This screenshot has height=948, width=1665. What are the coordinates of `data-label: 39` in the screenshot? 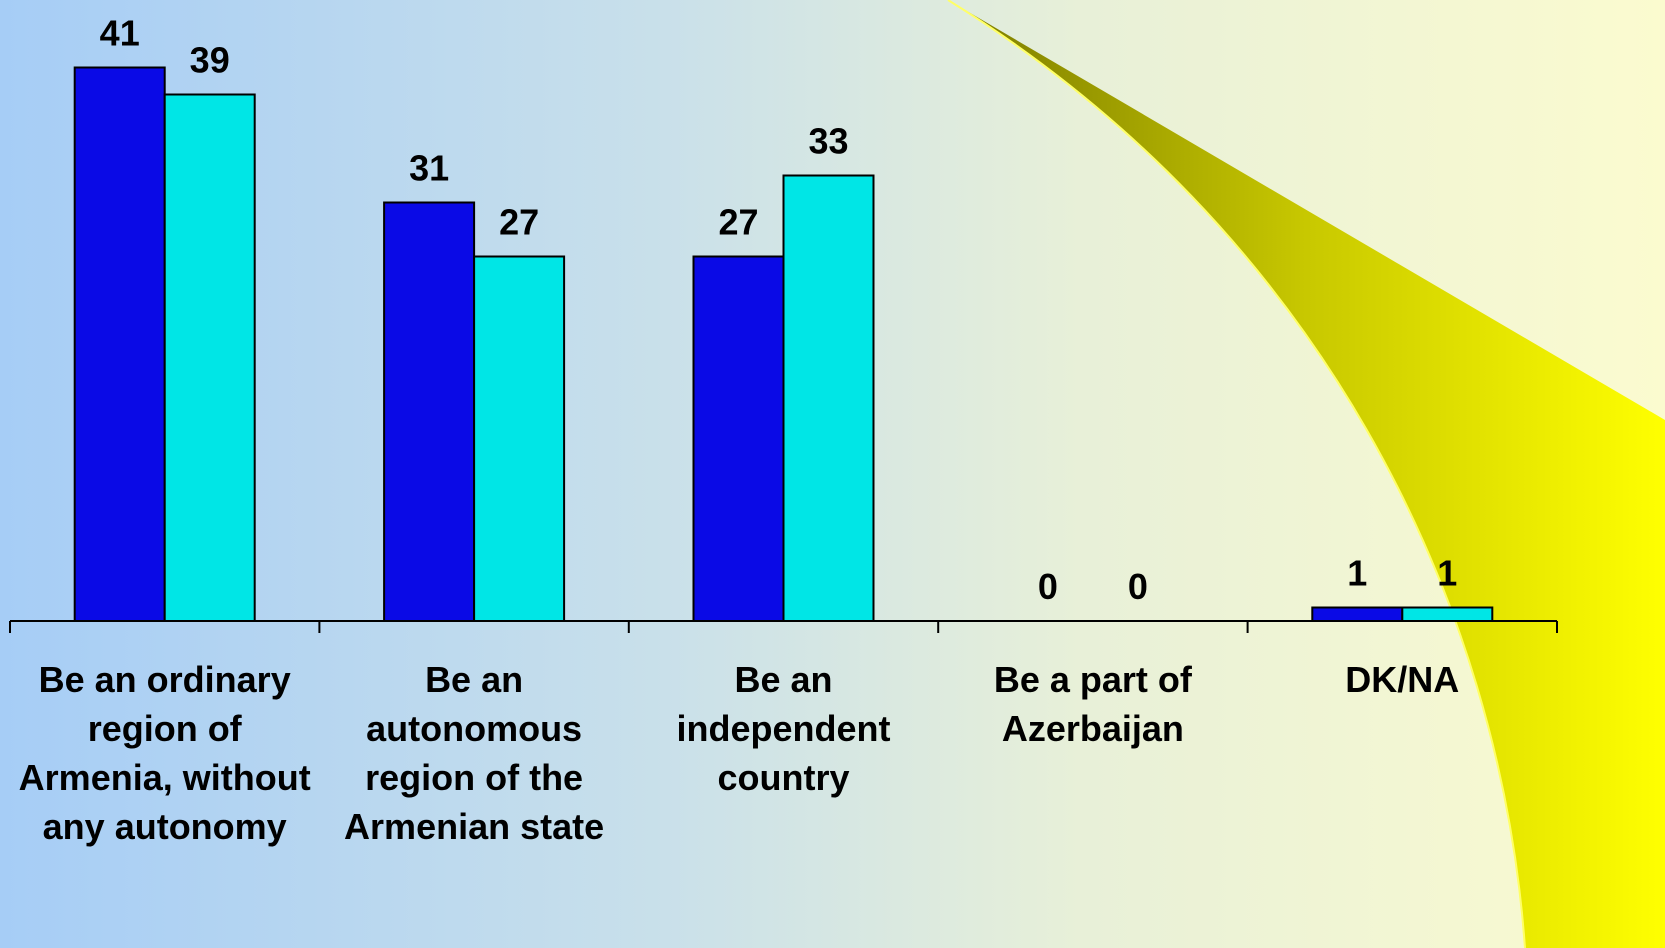 It's located at (210, 60).